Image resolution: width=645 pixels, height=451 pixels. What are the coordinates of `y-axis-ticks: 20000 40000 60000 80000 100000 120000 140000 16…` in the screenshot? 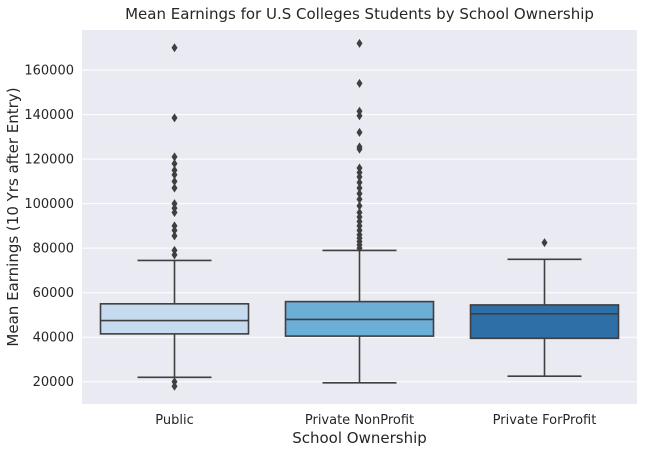 It's located at (49, 227).